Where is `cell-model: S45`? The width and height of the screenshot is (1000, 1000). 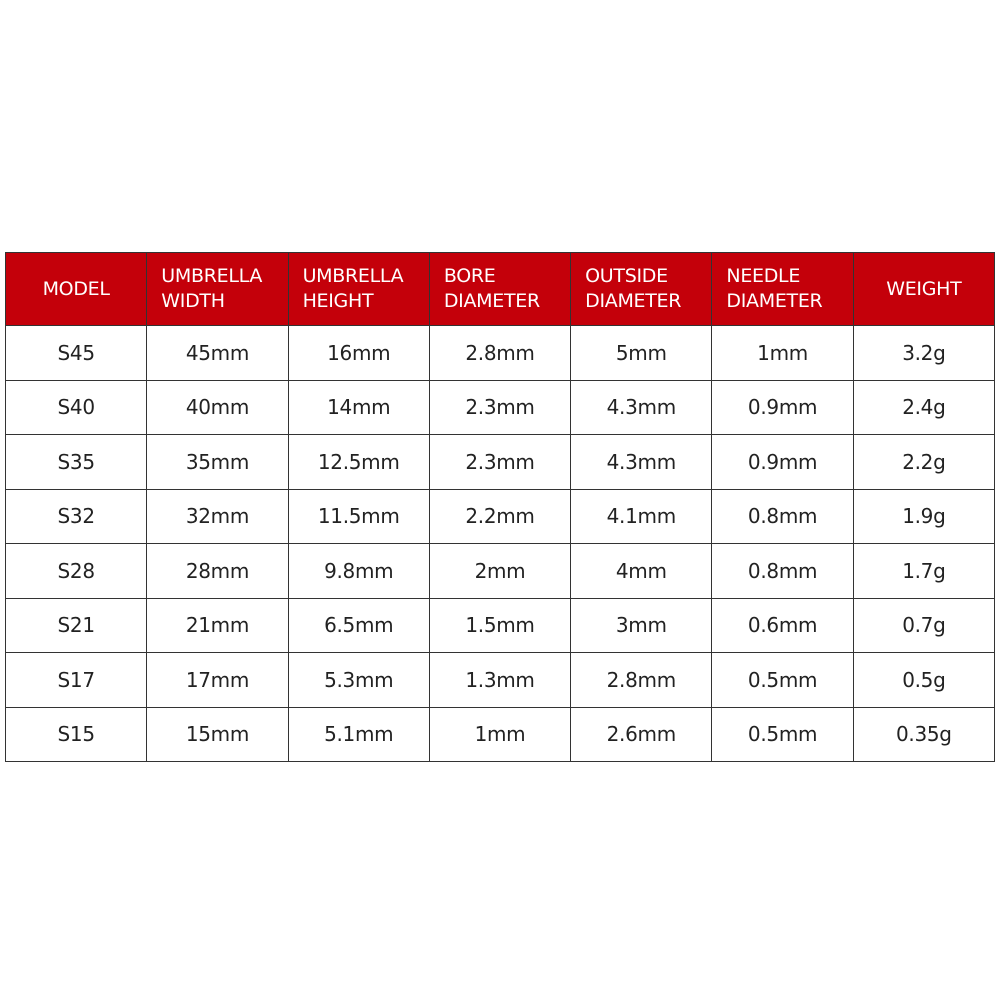 cell-model: S45 is located at coordinates (76, 353).